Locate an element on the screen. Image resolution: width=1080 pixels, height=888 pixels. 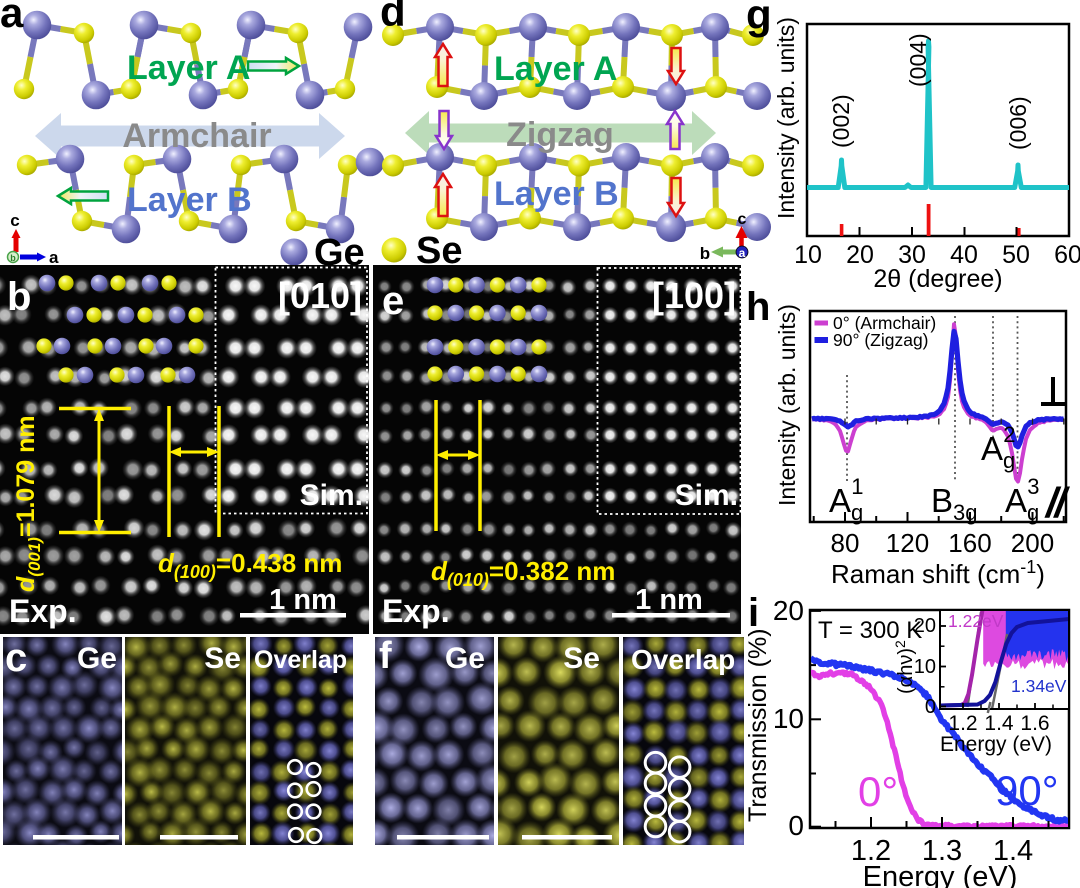
svg-text: 1.22eV is located at coordinates (976, 621).